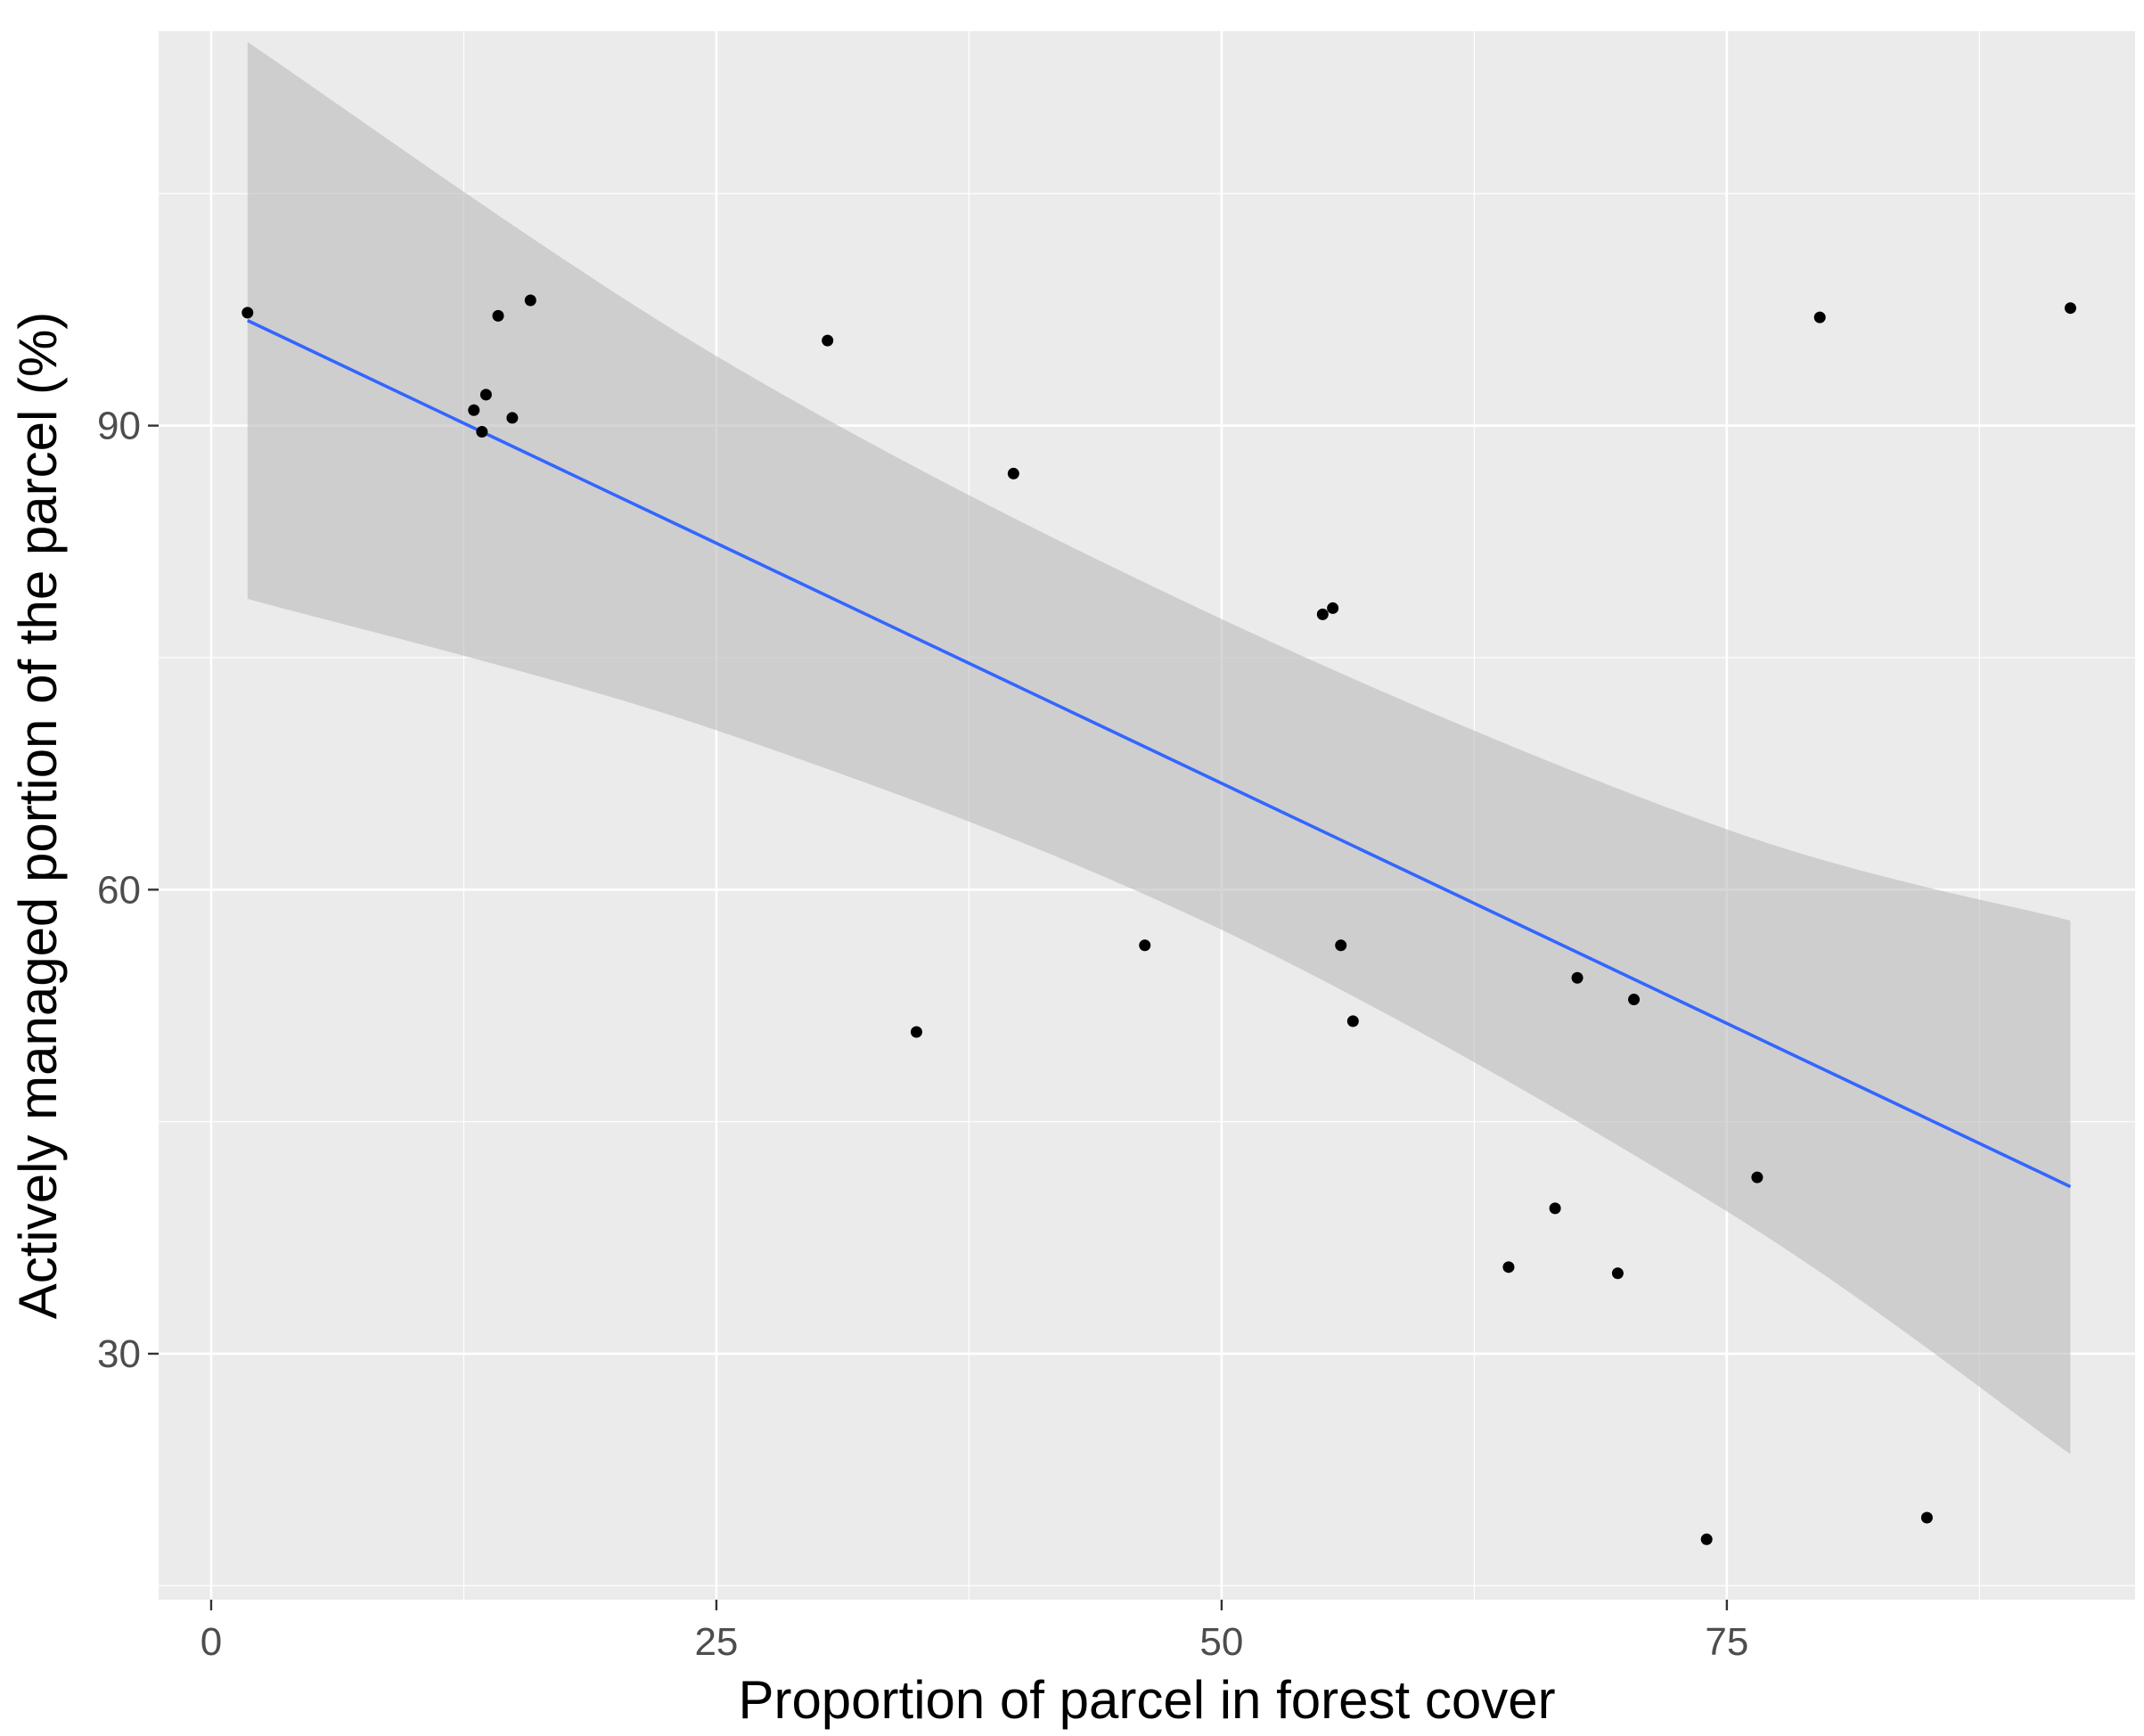 The image size is (2144, 1736). What do you see at coordinates (119, 1354) in the screenshot?
I see `y-tick-label: 30` at bounding box center [119, 1354].